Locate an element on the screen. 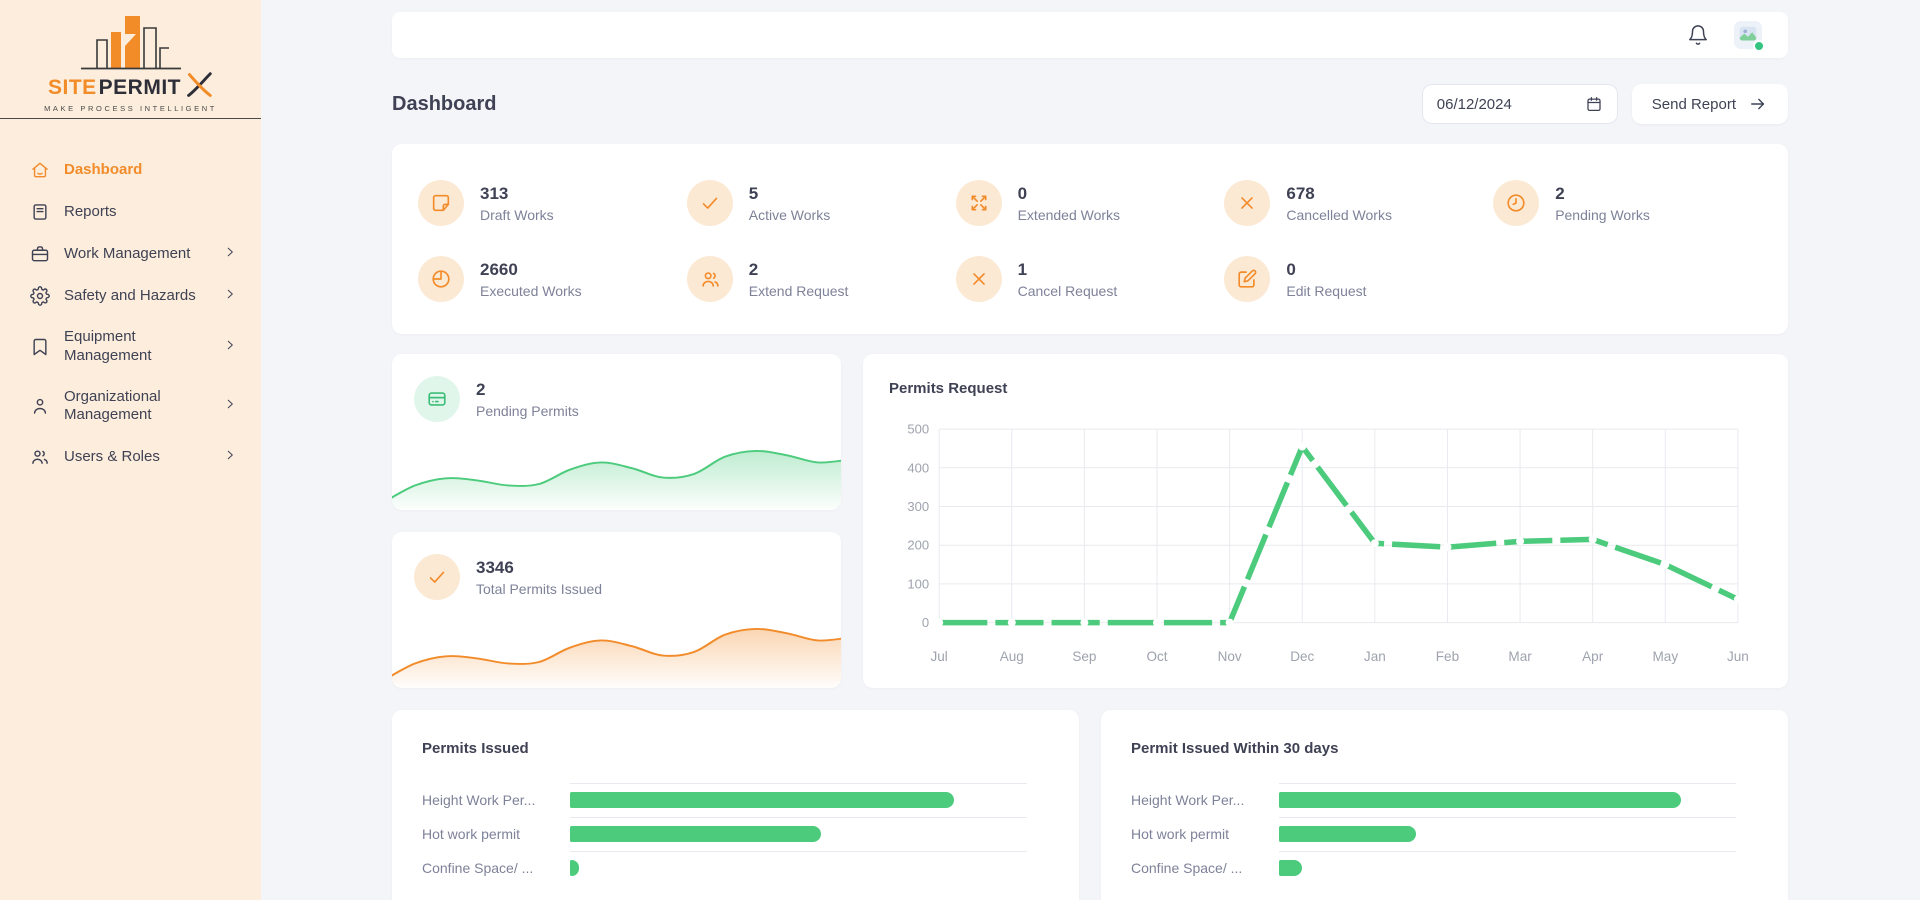 This screenshot has width=1920, height=900. y-tick-label: 0 is located at coordinates (925, 622).